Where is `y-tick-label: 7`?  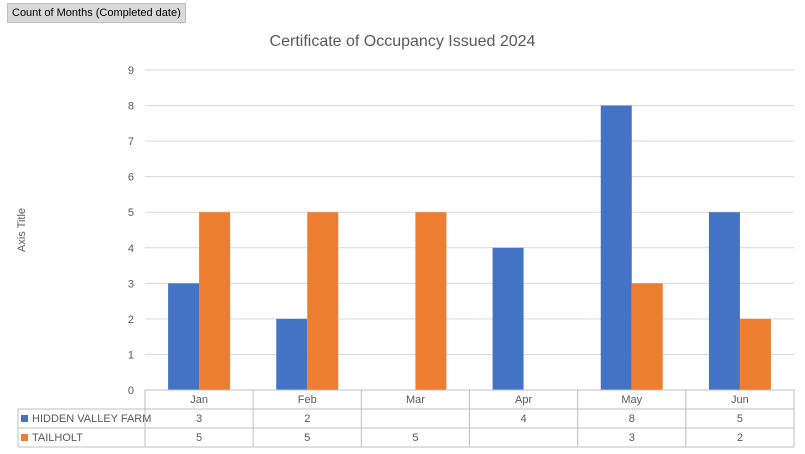 y-tick-label: 7 is located at coordinates (131, 142).